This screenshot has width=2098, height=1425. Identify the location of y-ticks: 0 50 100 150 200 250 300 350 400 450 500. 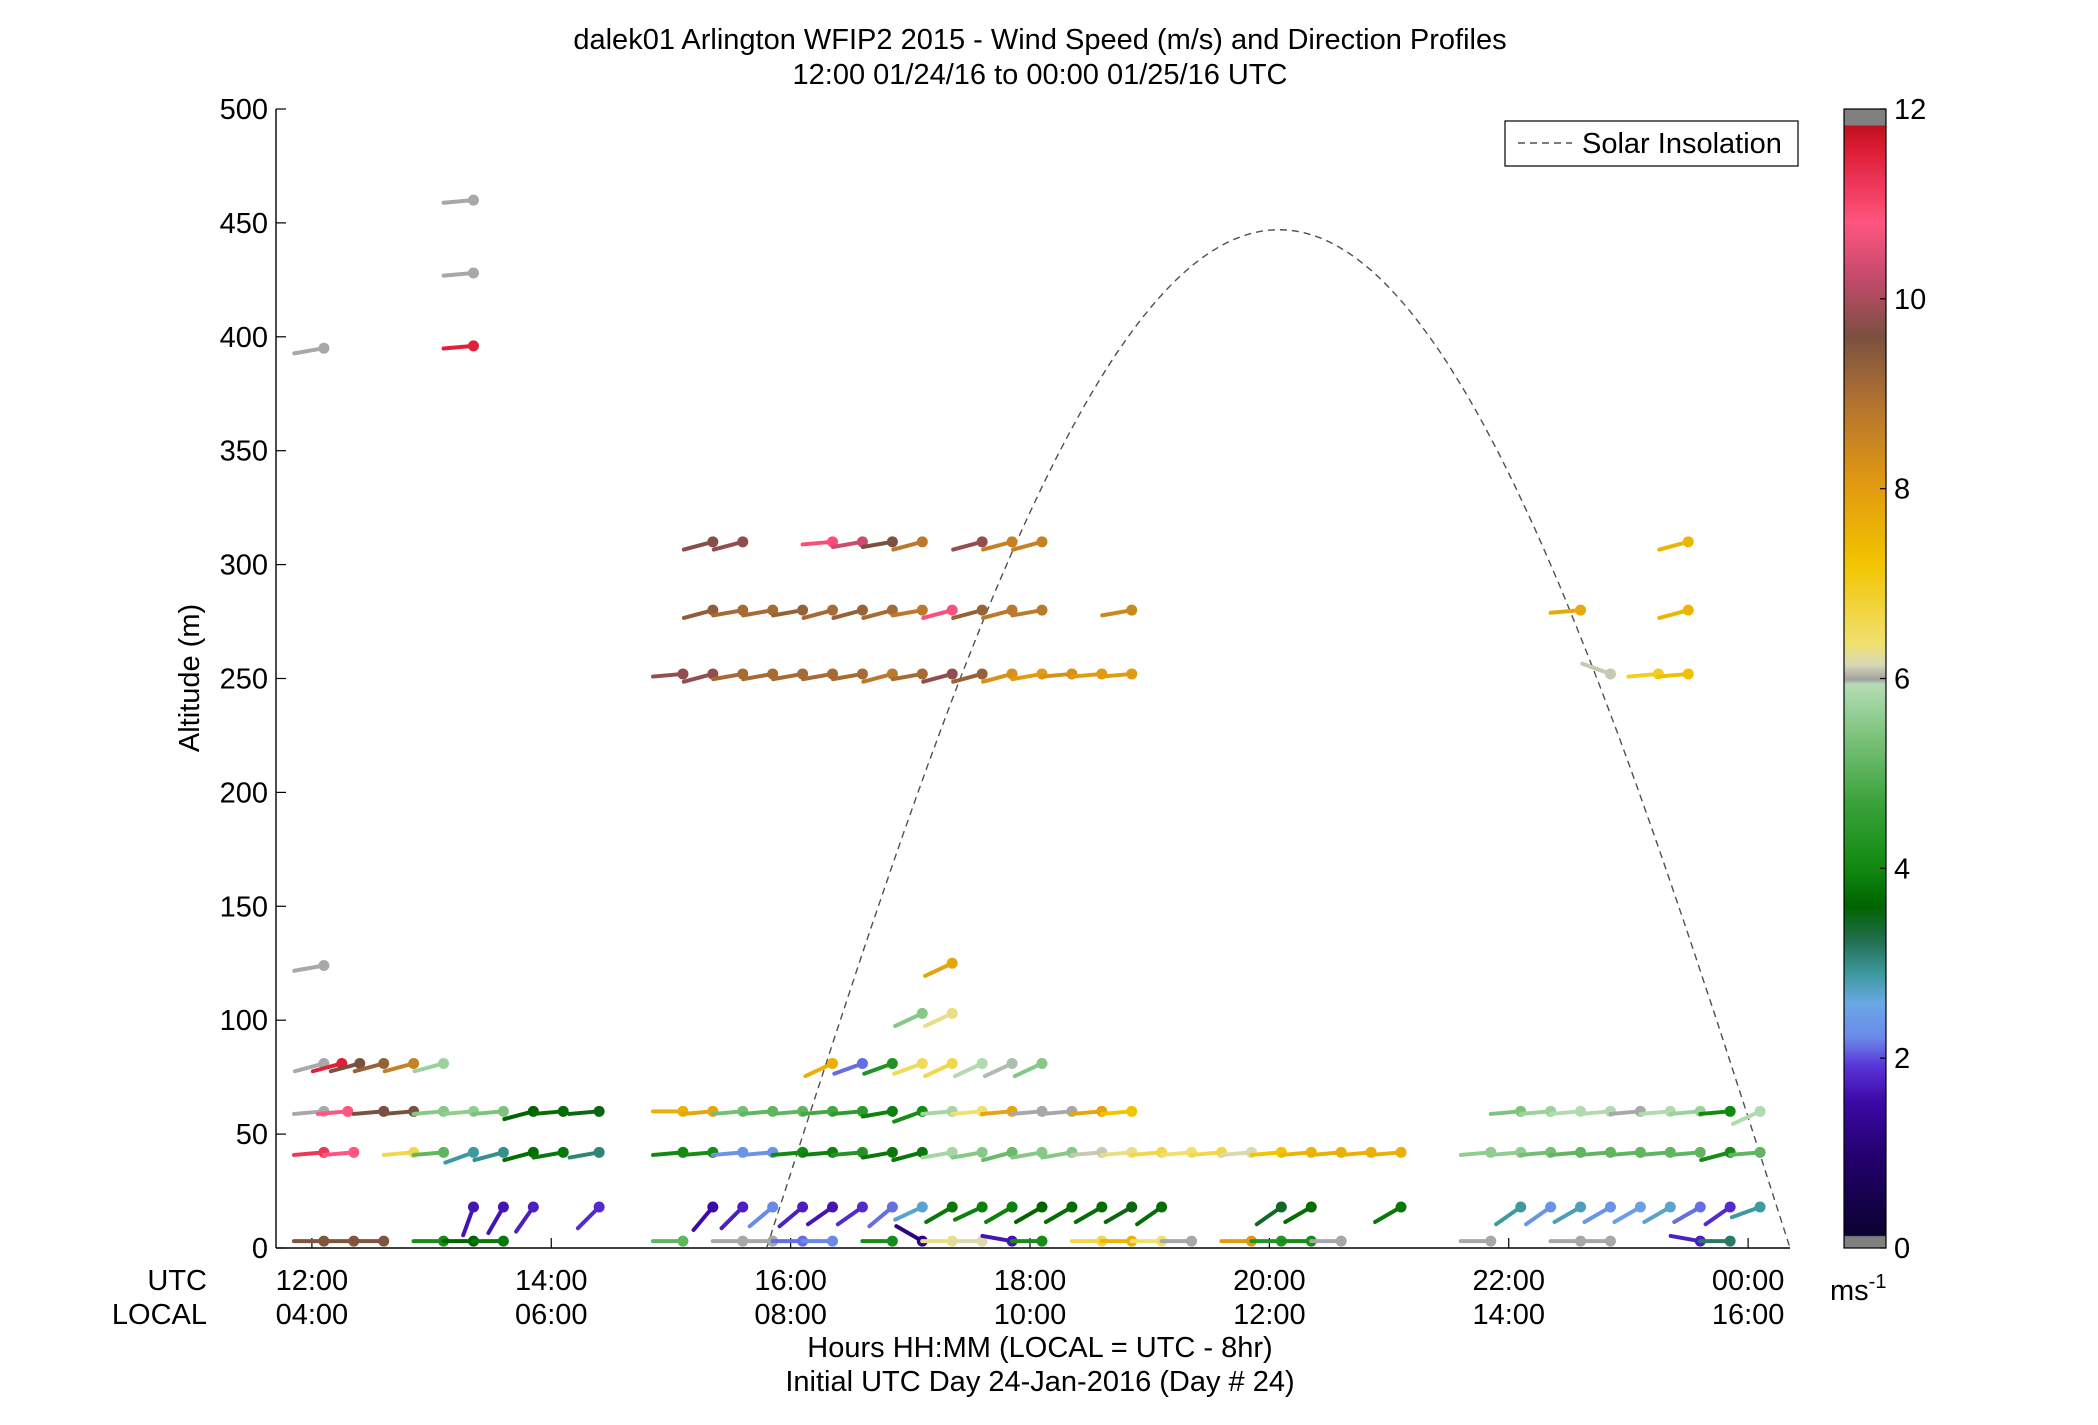
(253, 679).